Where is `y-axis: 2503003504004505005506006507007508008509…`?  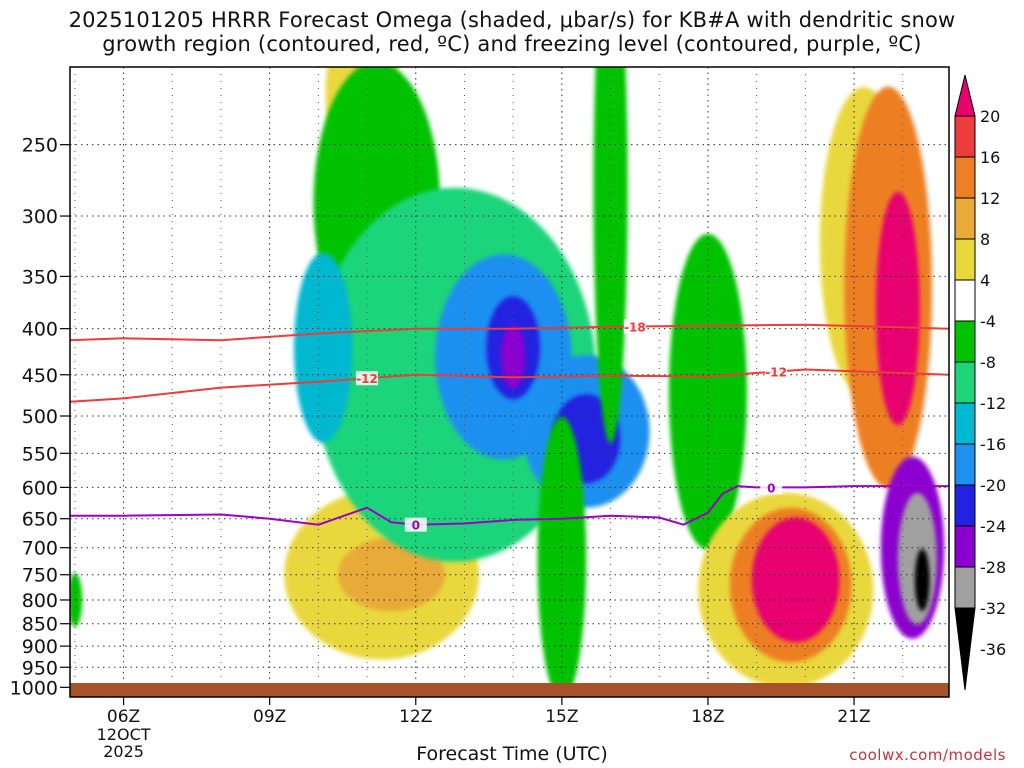
y-axis: 2503003504004505005506006507007508008509… is located at coordinates (40, 417).